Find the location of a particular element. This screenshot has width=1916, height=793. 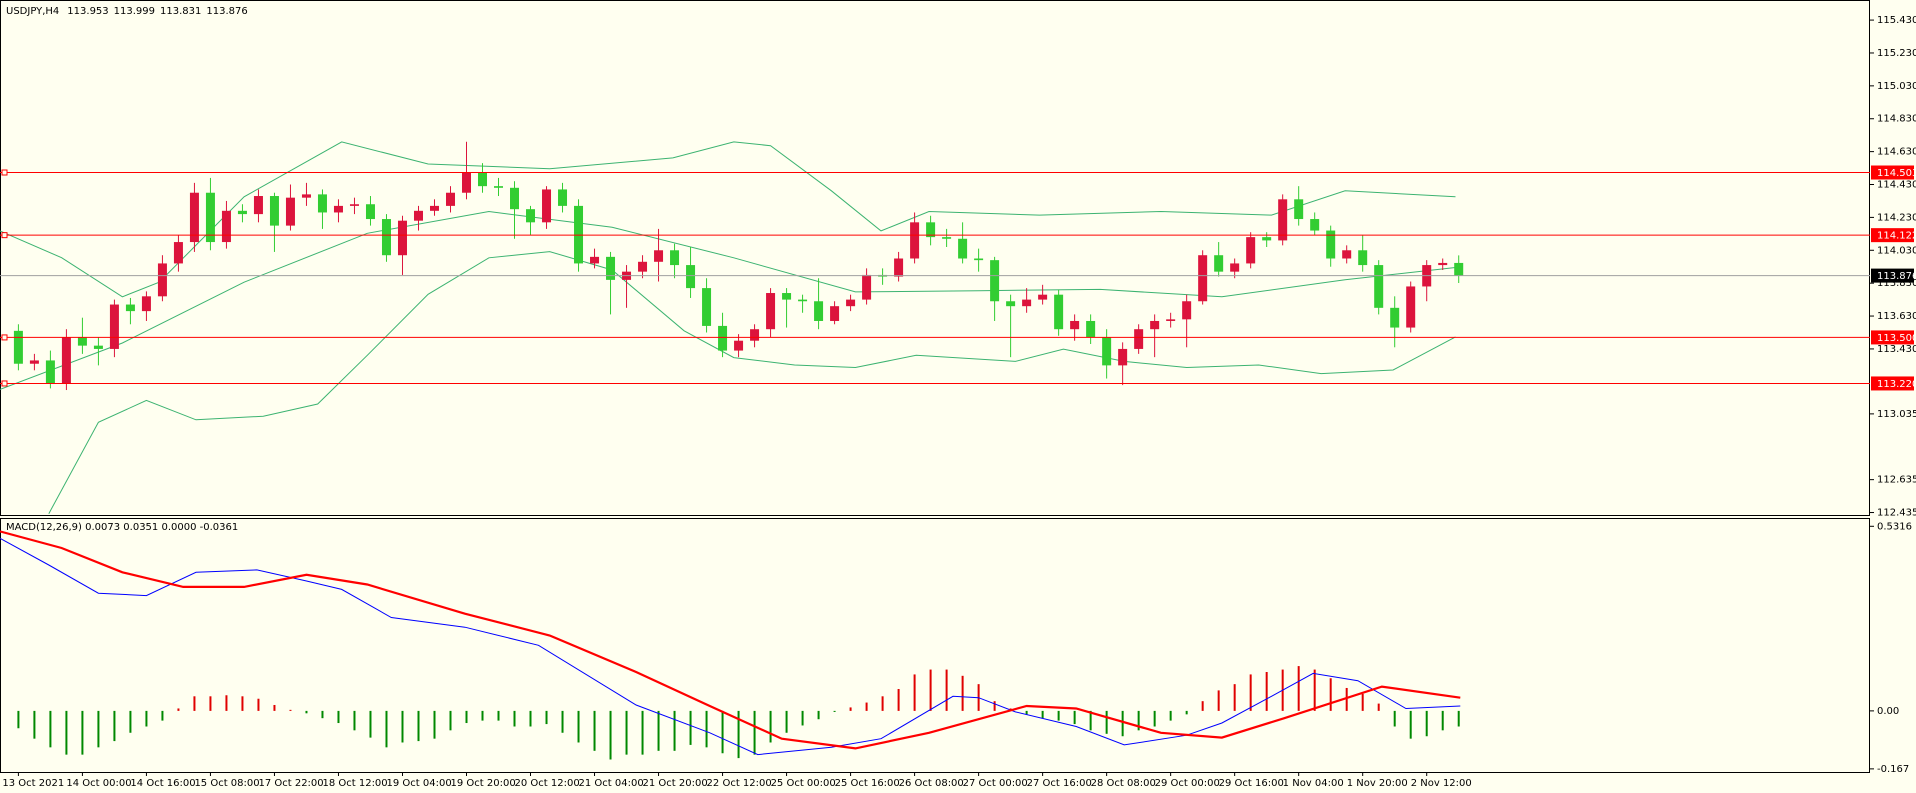

x-tick-label: 15 Oct 08:00 is located at coordinates (226, 783).